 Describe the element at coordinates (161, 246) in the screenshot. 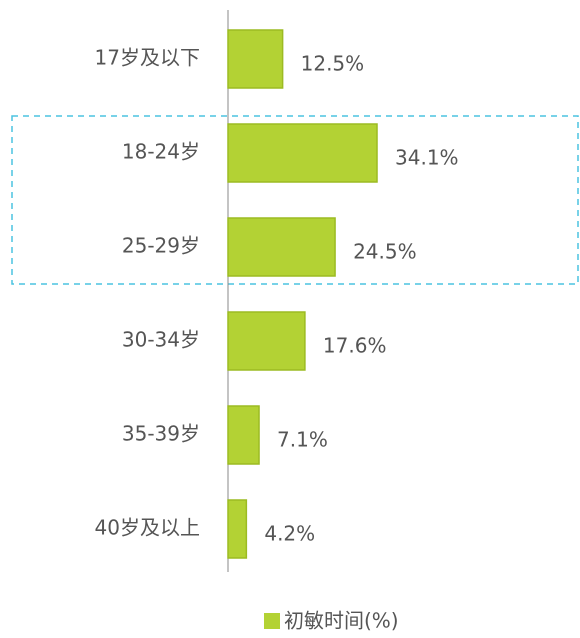

I see `category-label: 25-29岁` at that location.